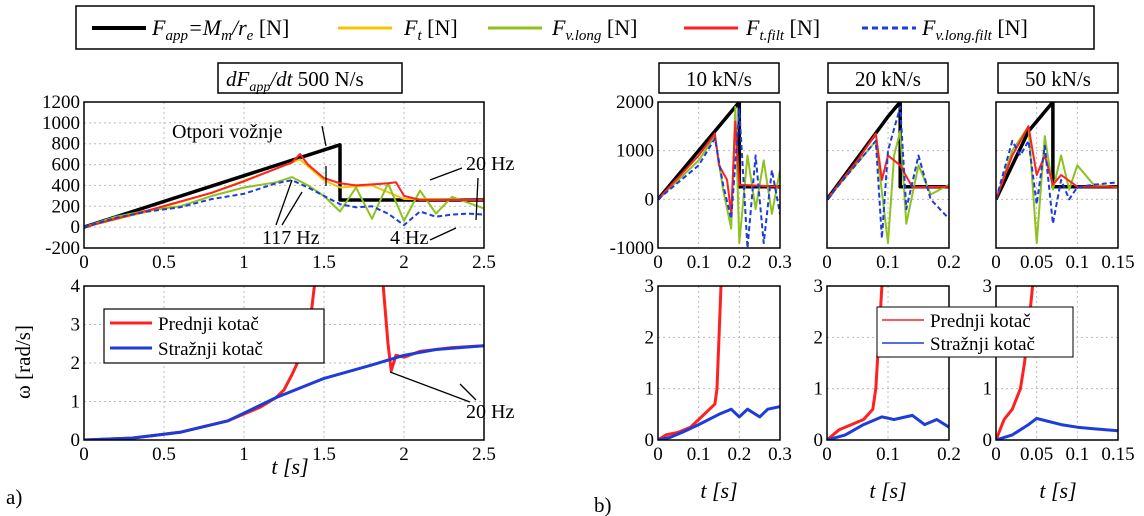  What do you see at coordinates (446, 174) in the screenshot?
I see `annotation-20hz-arrow` at bounding box center [446, 174].